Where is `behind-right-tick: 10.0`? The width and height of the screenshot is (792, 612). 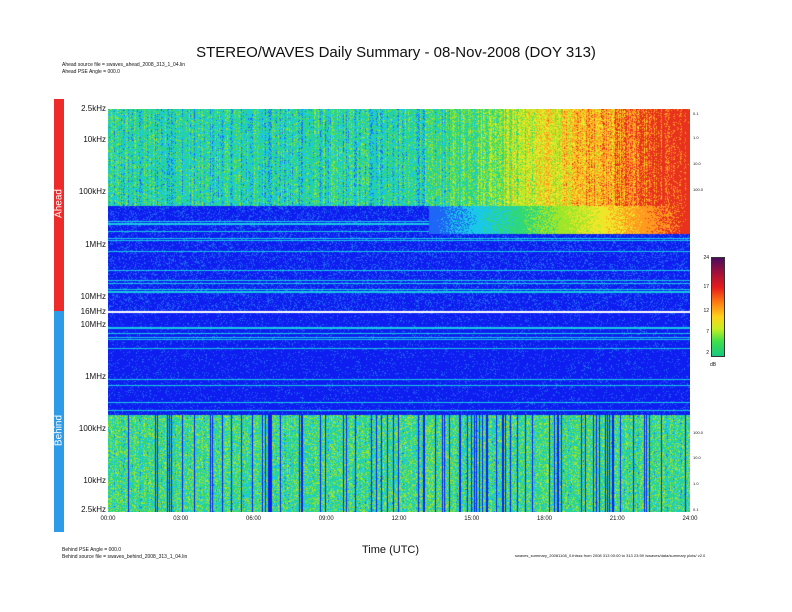
behind-right-tick: 10.0 is located at coordinates (697, 457).